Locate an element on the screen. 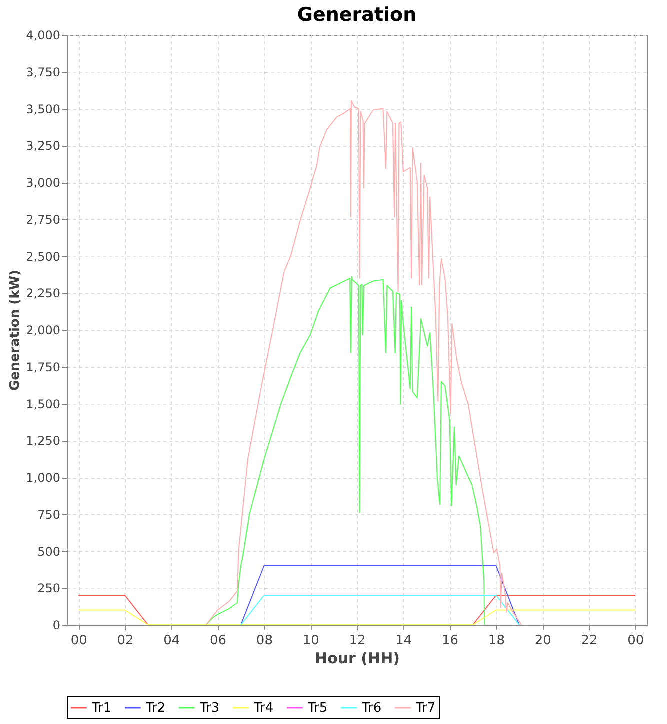  y-tick-label: 2,250 is located at coordinates (43, 293).